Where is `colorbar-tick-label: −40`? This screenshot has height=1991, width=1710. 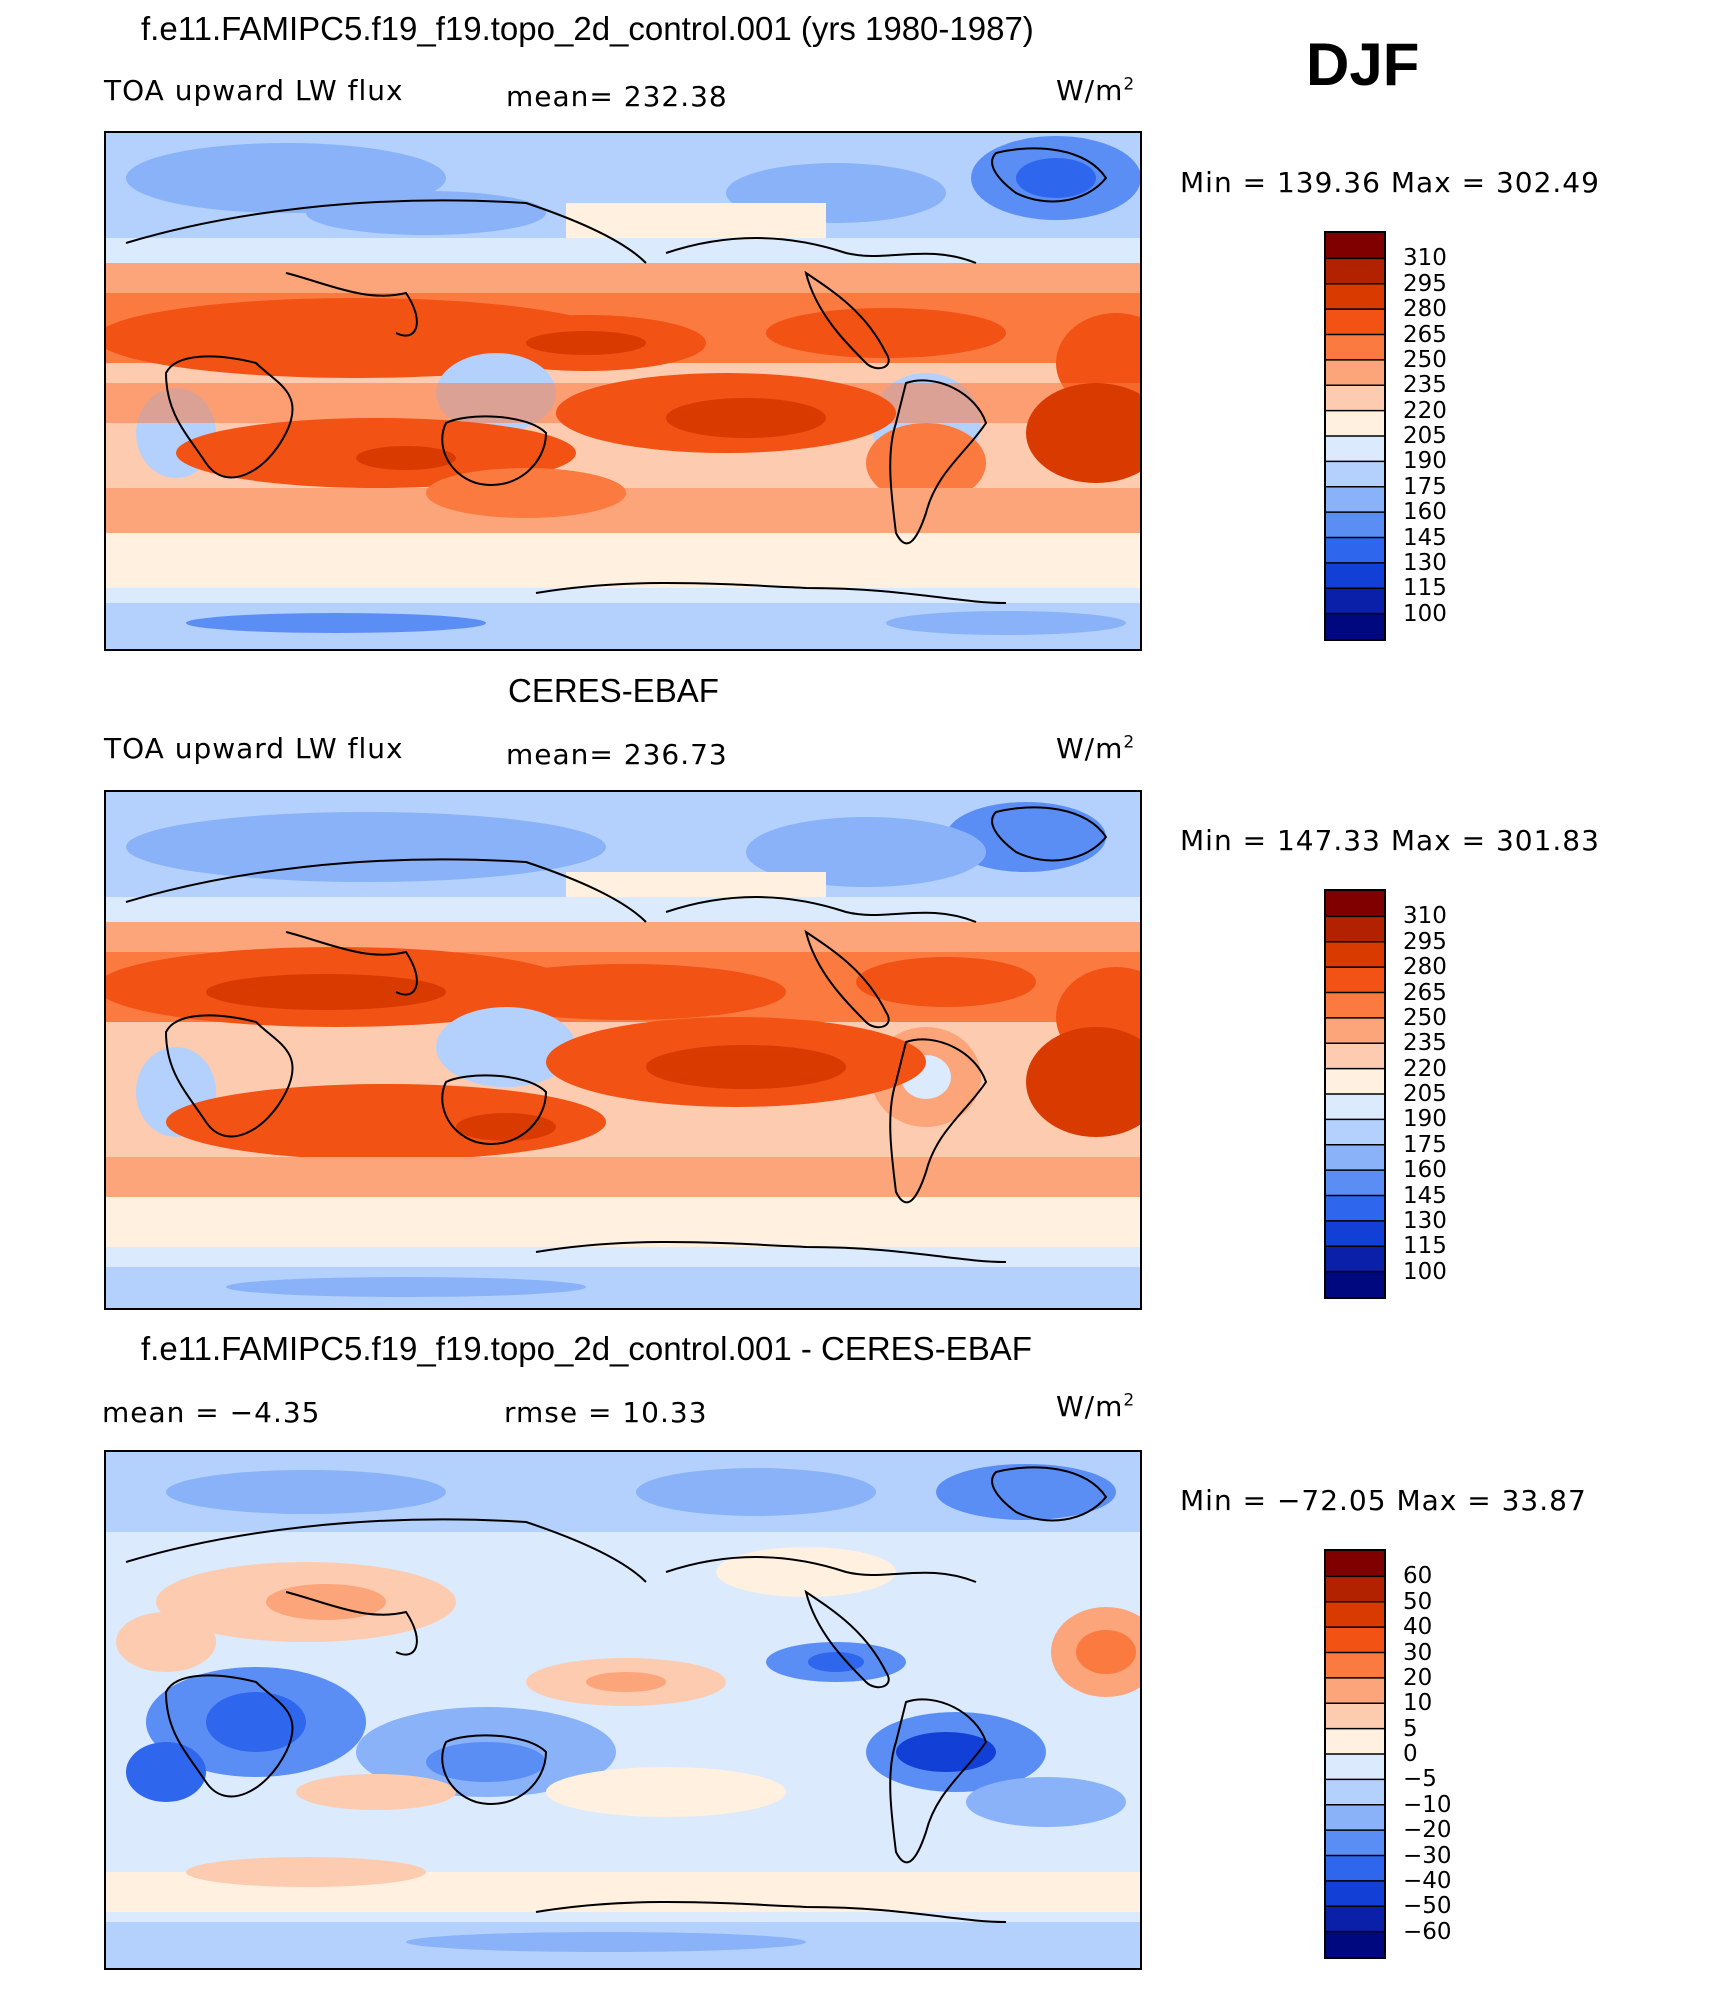
colorbar-tick-label: −40 is located at coordinates (1427, 1880).